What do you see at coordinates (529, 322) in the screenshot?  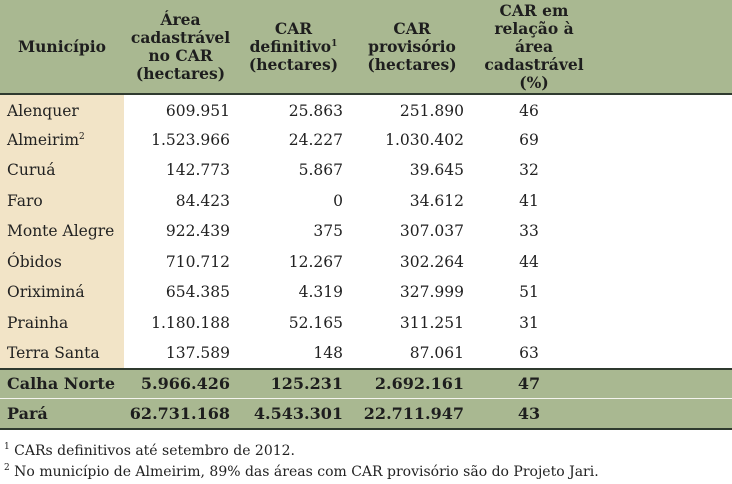 I see `row-percent: 31` at bounding box center [529, 322].